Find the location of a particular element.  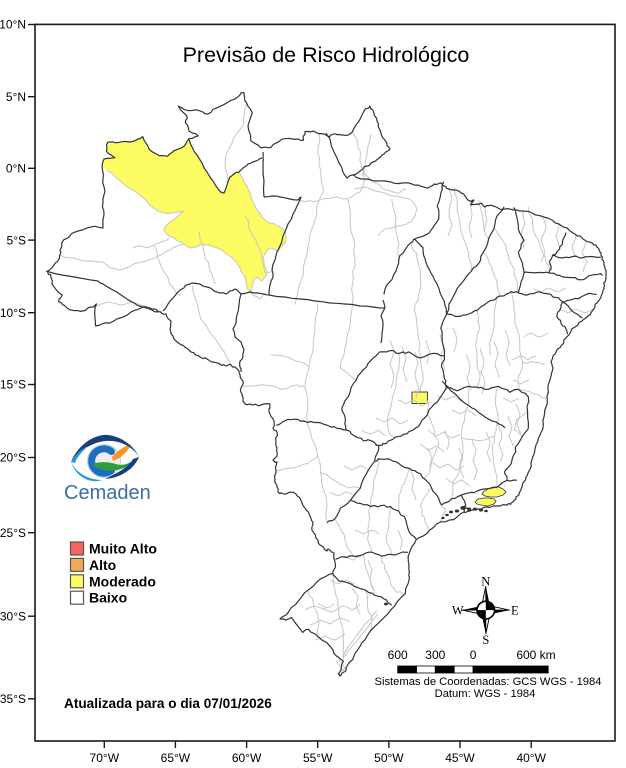

svg-text: 20°S is located at coordinates (13, 458).